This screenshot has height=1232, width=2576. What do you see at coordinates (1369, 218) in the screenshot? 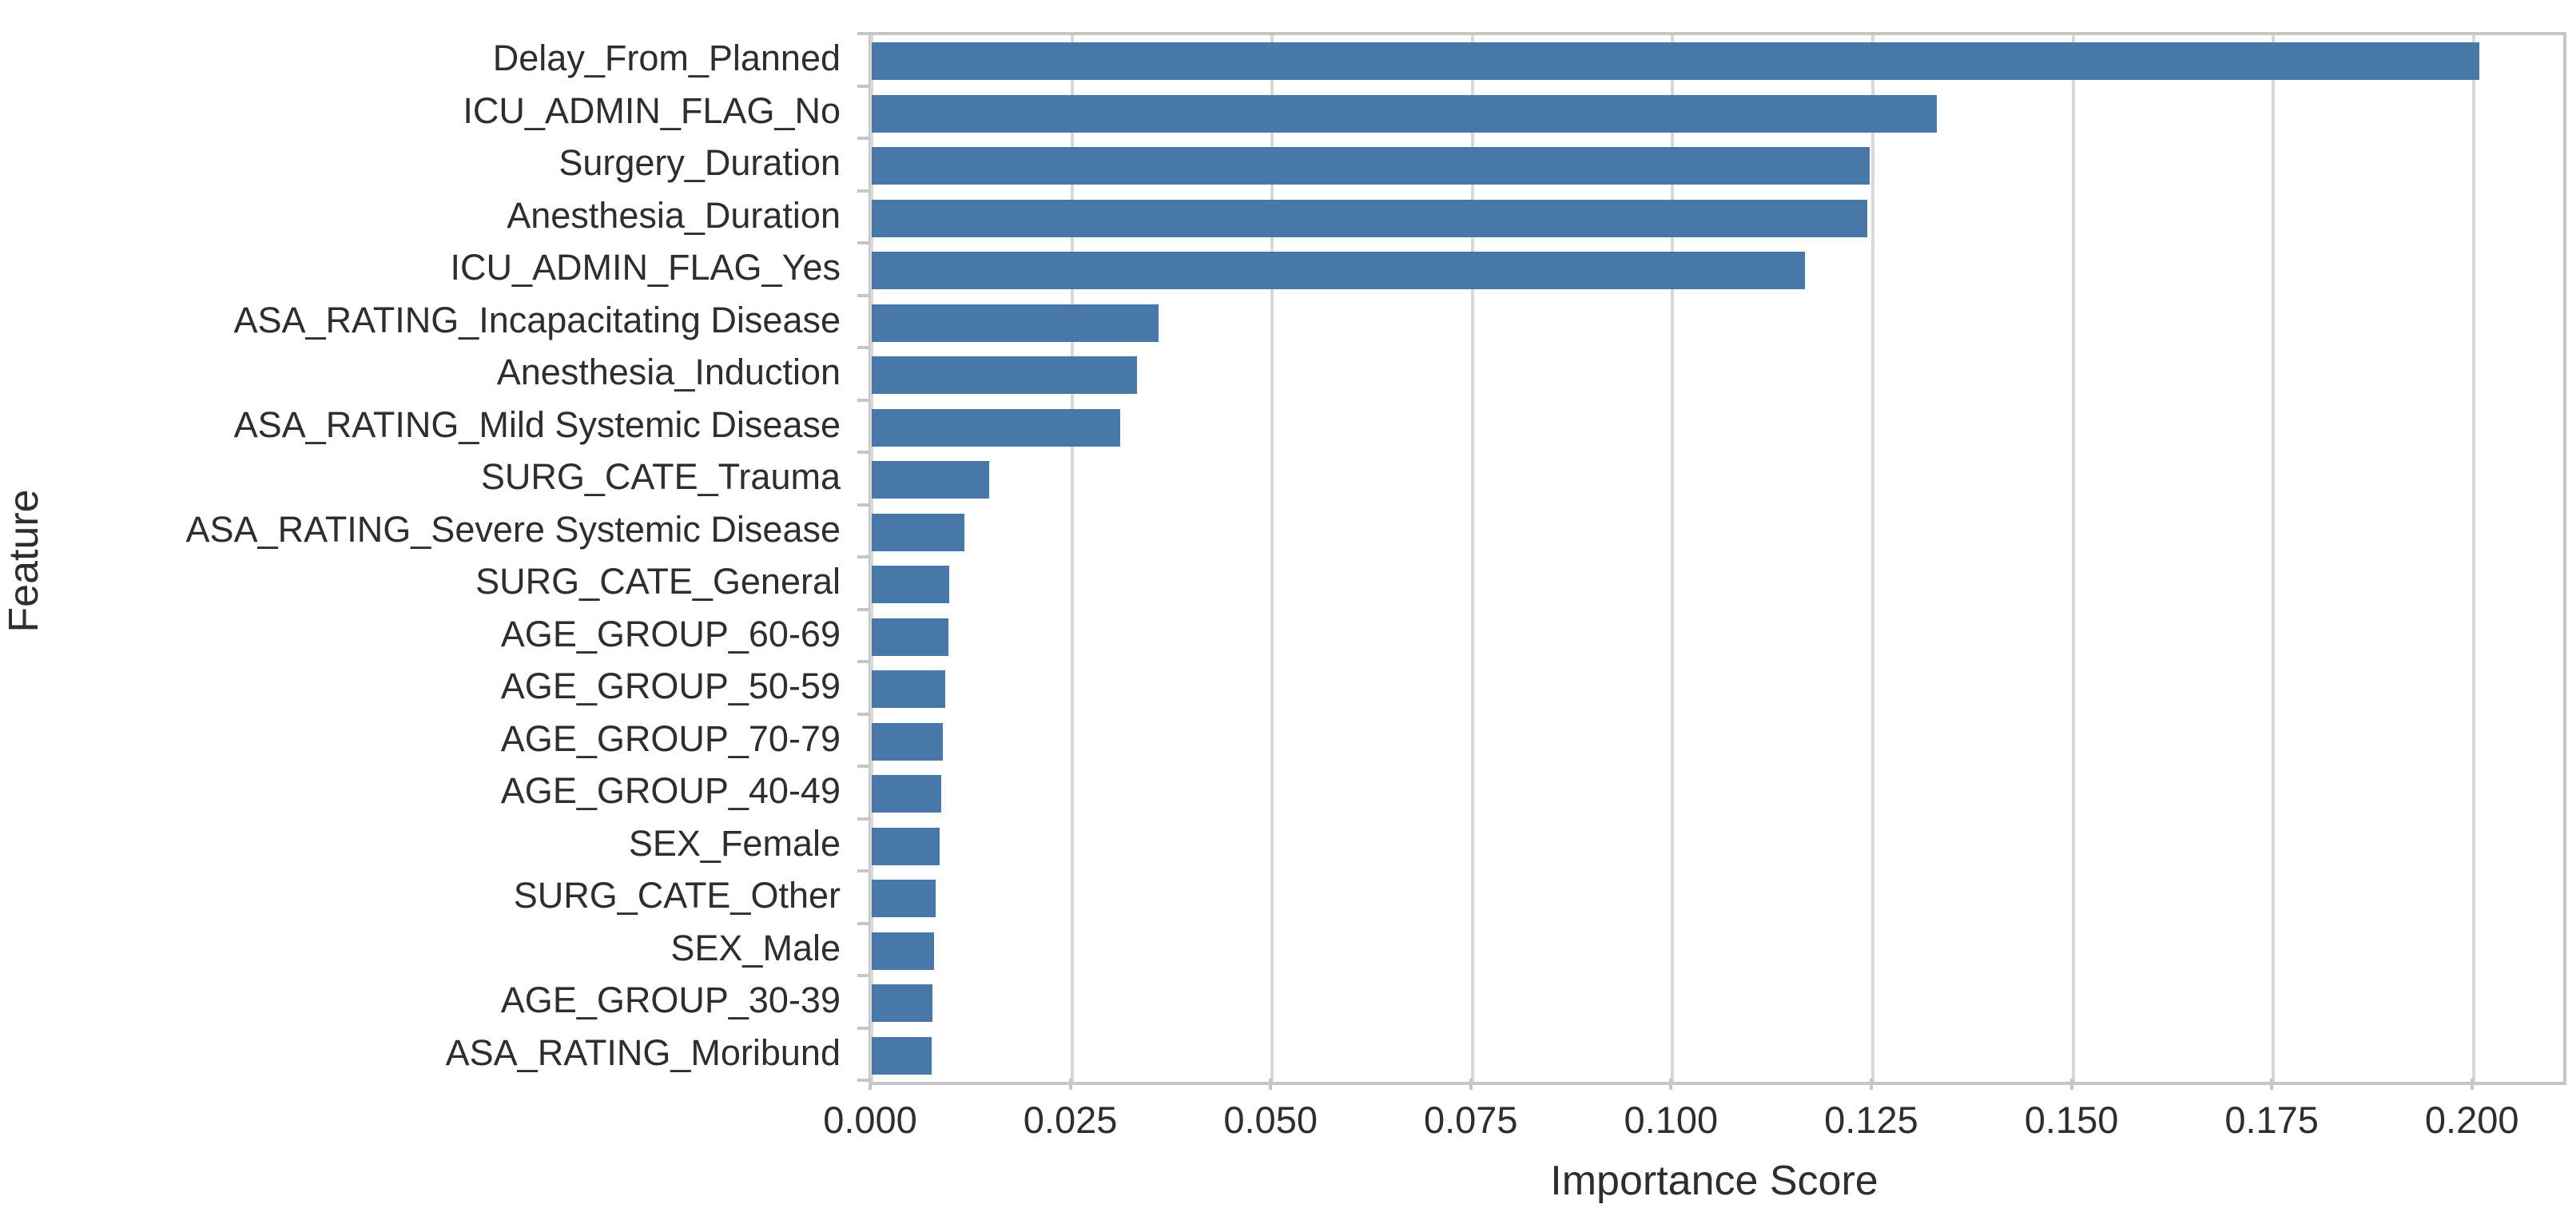
I see `bar-Anesthesia_Duration` at bounding box center [1369, 218].